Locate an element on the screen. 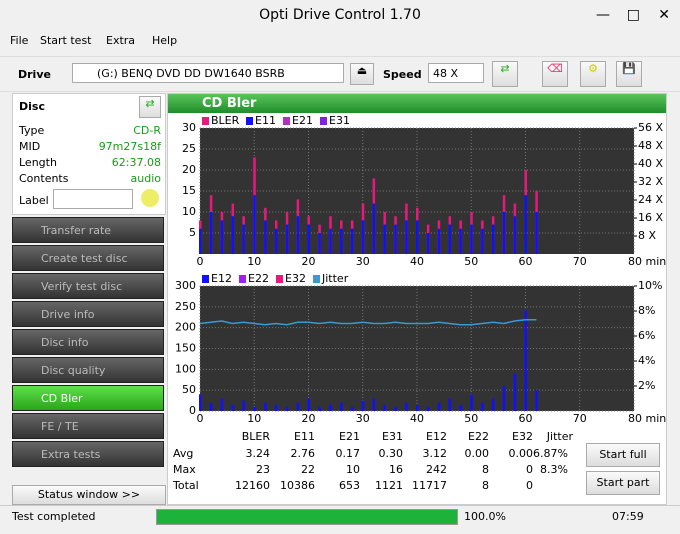 This screenshot has height=534, width=680. legend-label: E12 is located at coordinates (221, 278).